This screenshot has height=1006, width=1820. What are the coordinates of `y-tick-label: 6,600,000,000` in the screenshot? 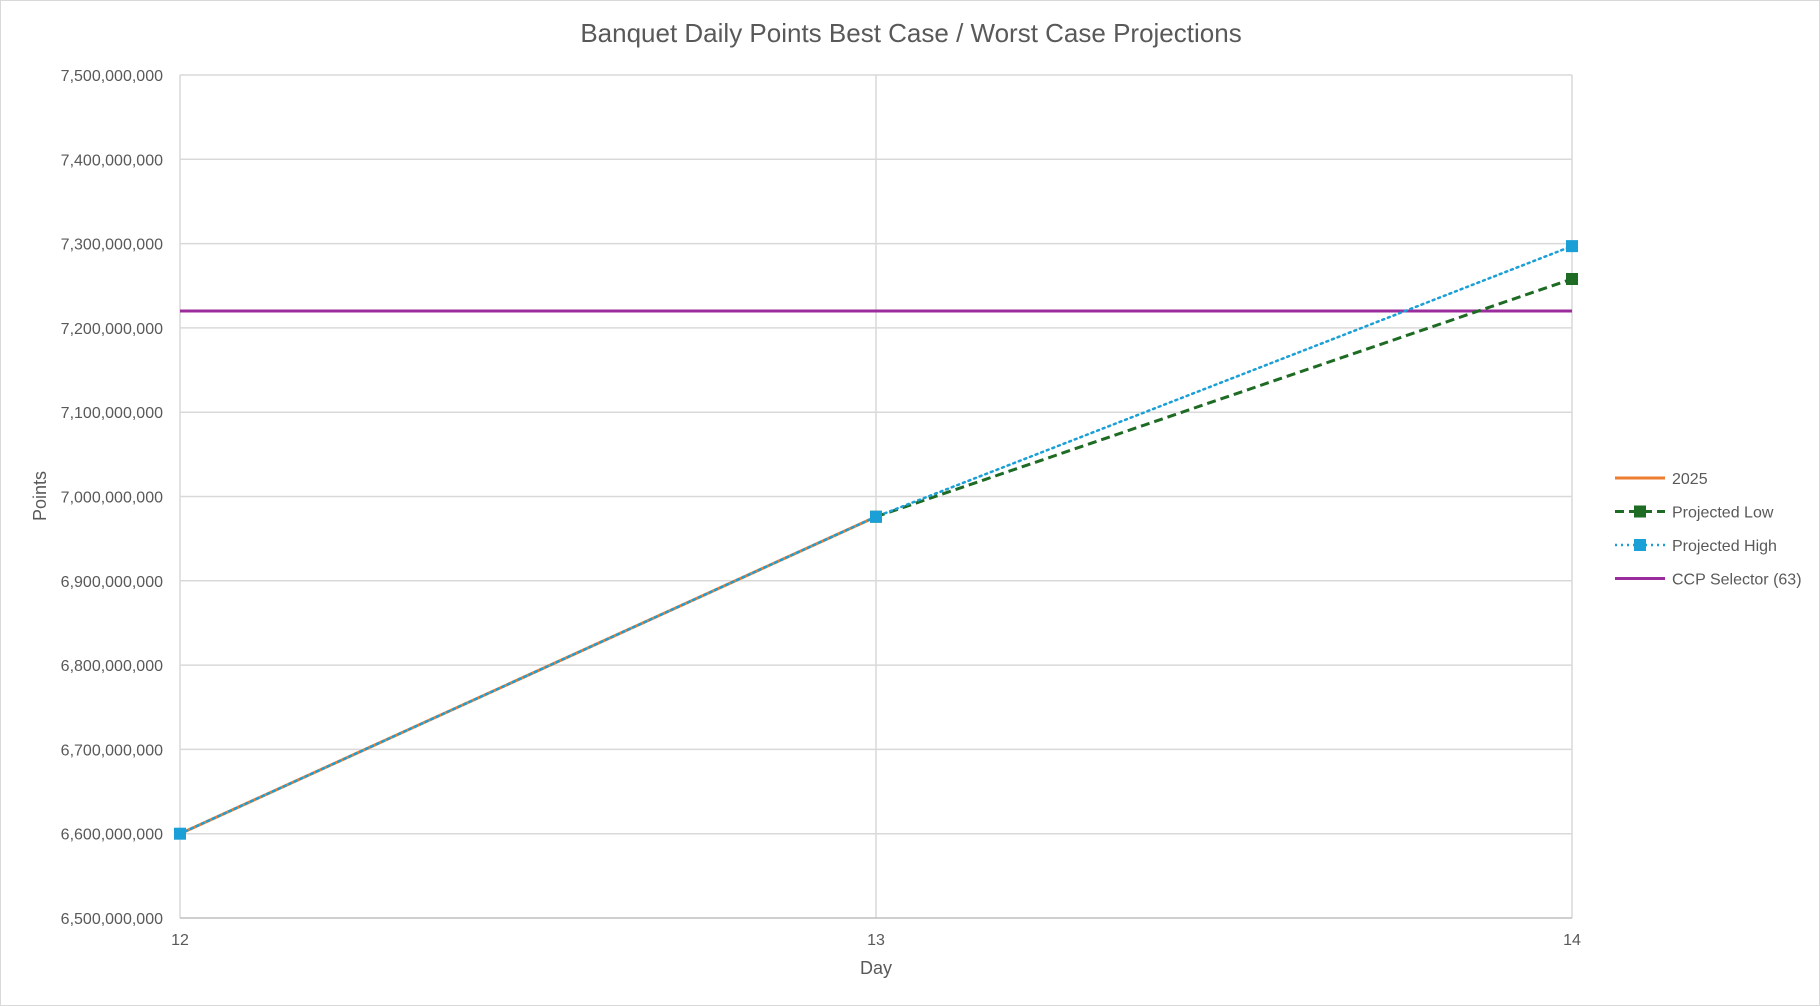 It's located at (112, 835).